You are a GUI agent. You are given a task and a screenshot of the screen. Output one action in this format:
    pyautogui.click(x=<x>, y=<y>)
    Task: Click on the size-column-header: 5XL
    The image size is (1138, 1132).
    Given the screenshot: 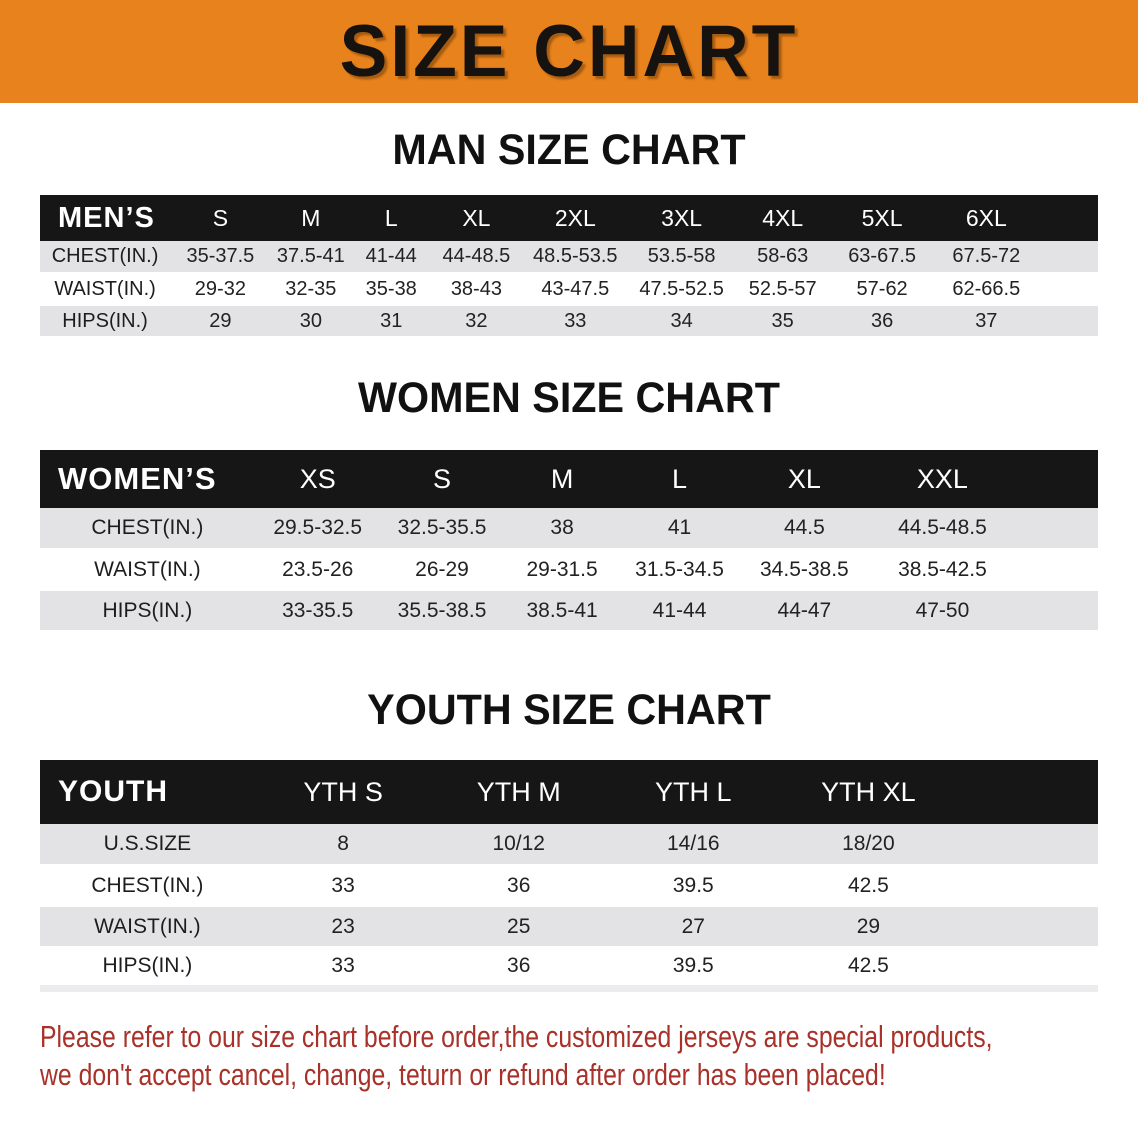 What is the action you would take?
    pyautogui.click(x=882, y=217)
    